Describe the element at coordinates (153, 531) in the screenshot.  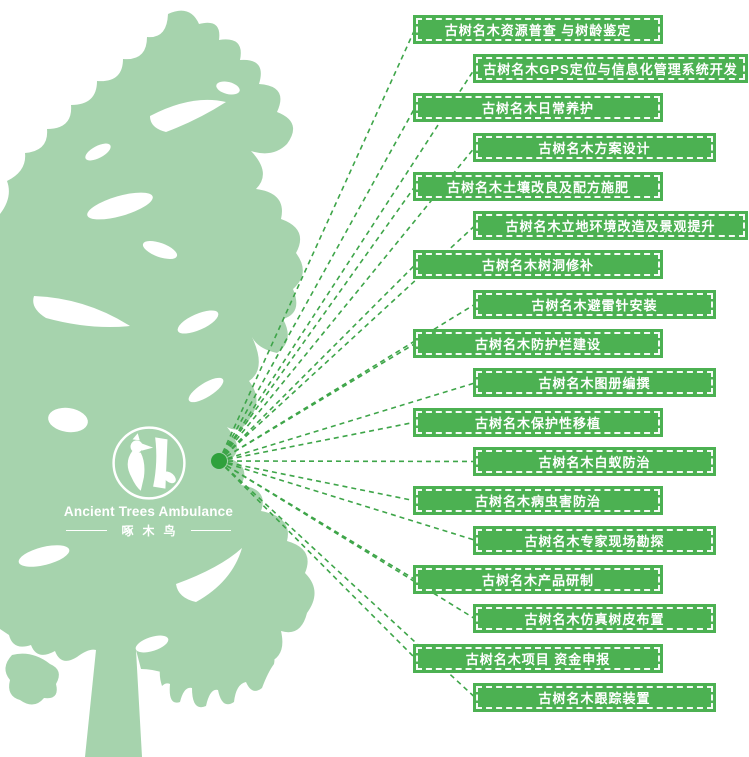
I see `logo-subtitle: 啄木鸟` at that location.